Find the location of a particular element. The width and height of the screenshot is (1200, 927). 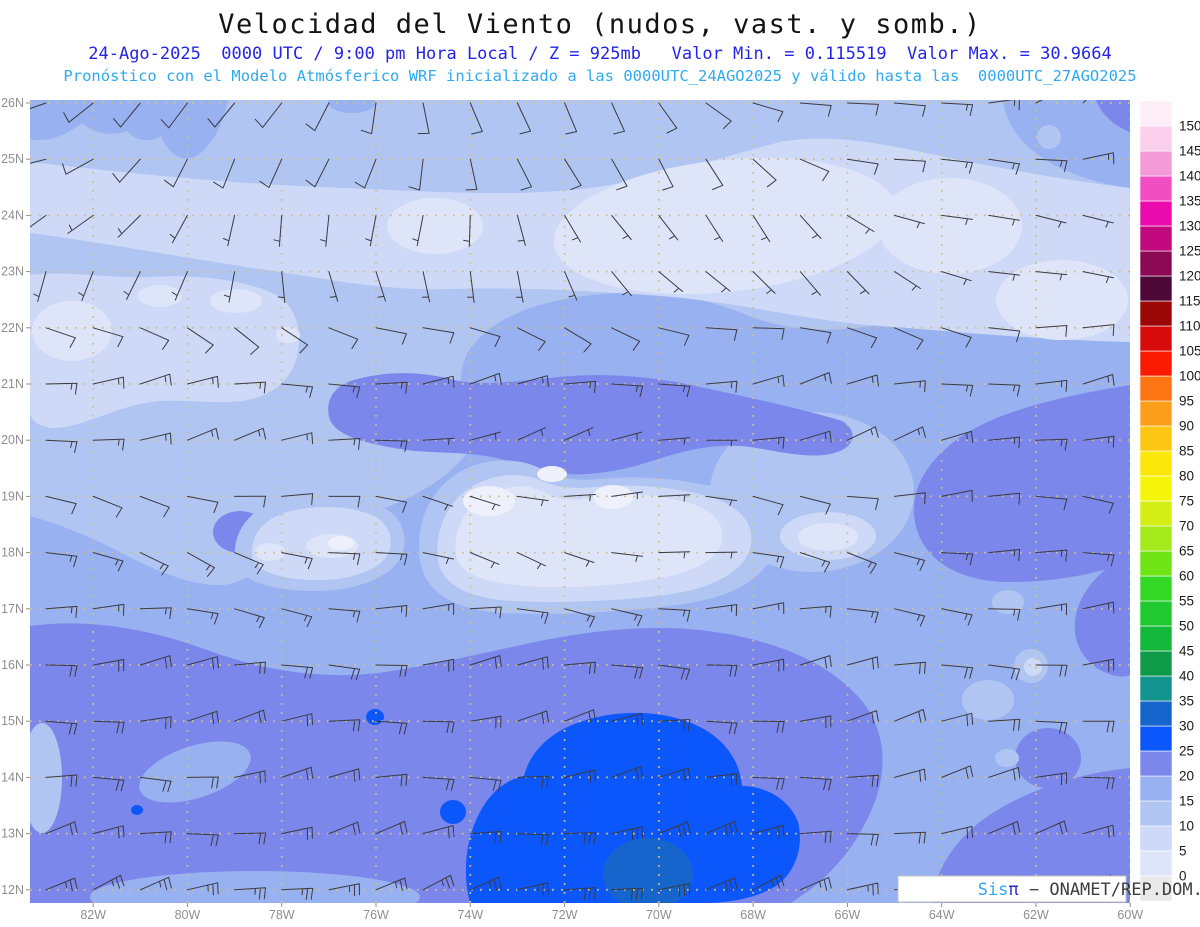

colorbar-label: 135 is located at coordinates (1189, 201).